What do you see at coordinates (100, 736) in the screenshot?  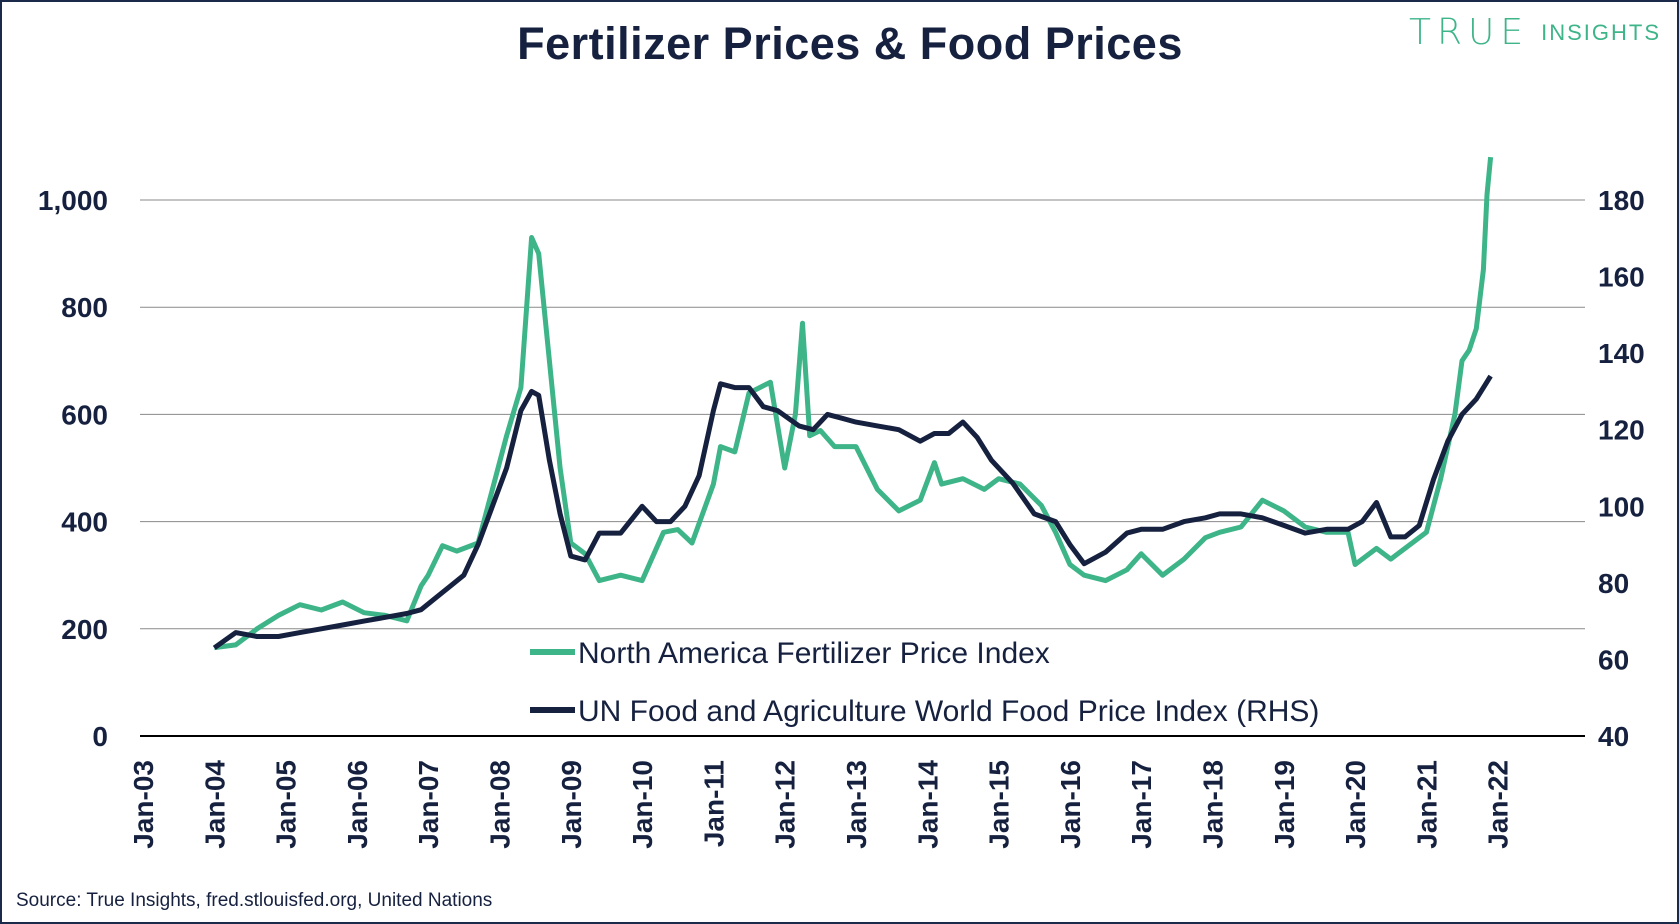 I see `left-tick-label: 0` at bounding box center [100, 736].